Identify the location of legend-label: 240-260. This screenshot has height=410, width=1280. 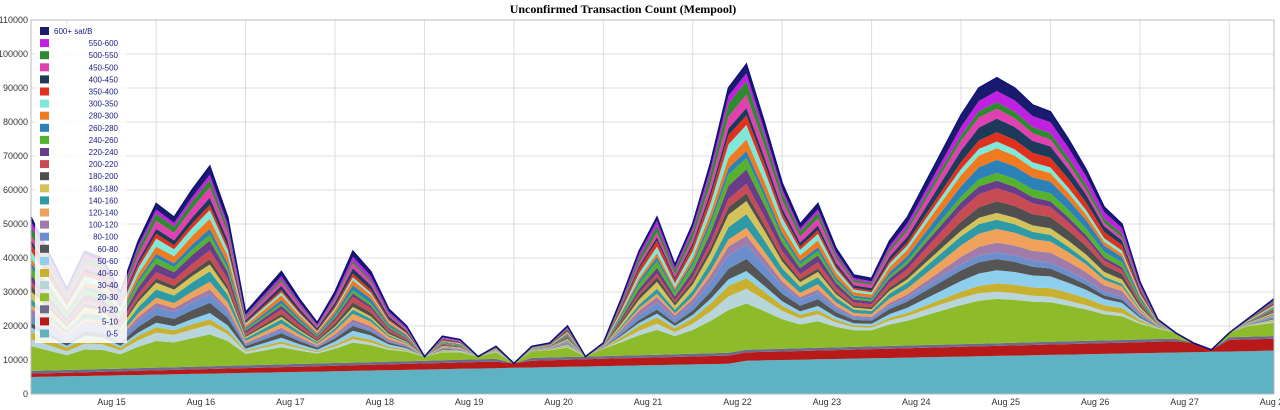
(104, 140).